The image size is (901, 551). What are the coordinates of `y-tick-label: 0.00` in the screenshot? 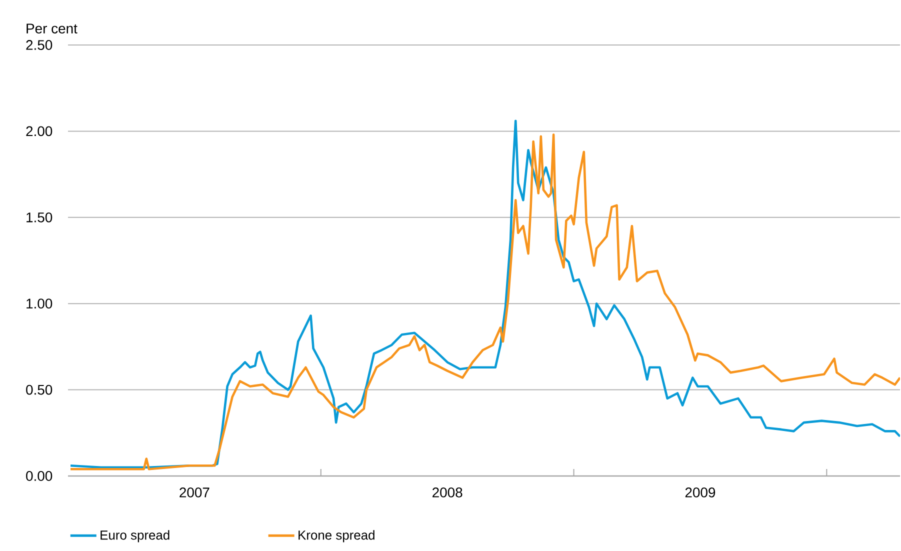 It's located at (39, 476).